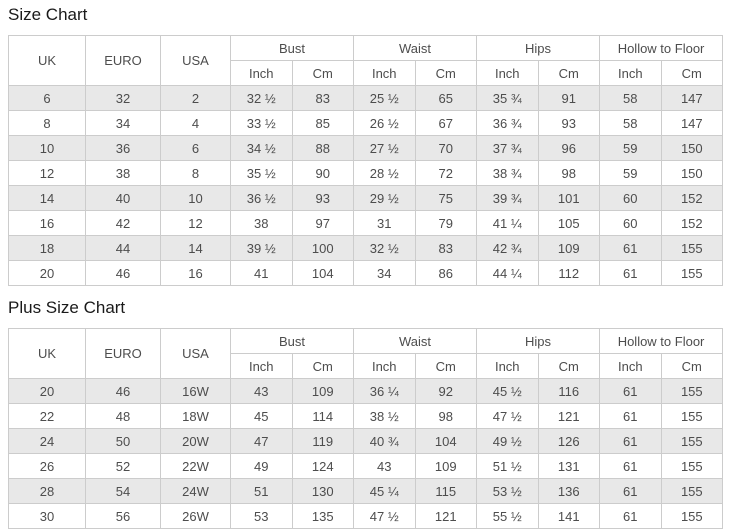 The height and width of the screenshot is (530, 730). Describe the element at coordinates (366, 223) in the screenshot. I see `table-row: 16 42 12 38 97 31 79 41 ¼ 105 60 152` at that location.